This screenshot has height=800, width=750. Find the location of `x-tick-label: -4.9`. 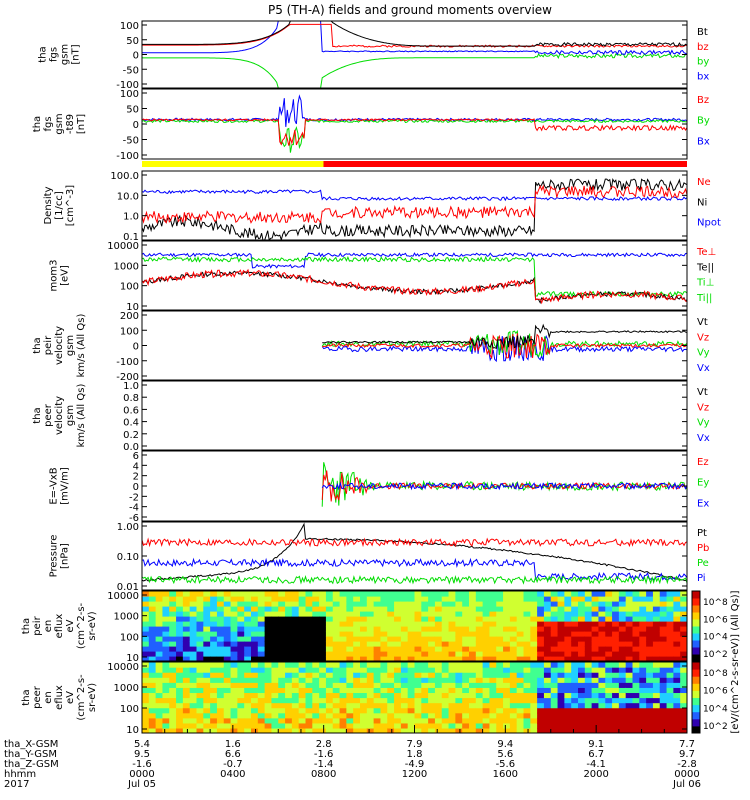

x-tick-label: -4.9 is located at coordinates (415, 764).